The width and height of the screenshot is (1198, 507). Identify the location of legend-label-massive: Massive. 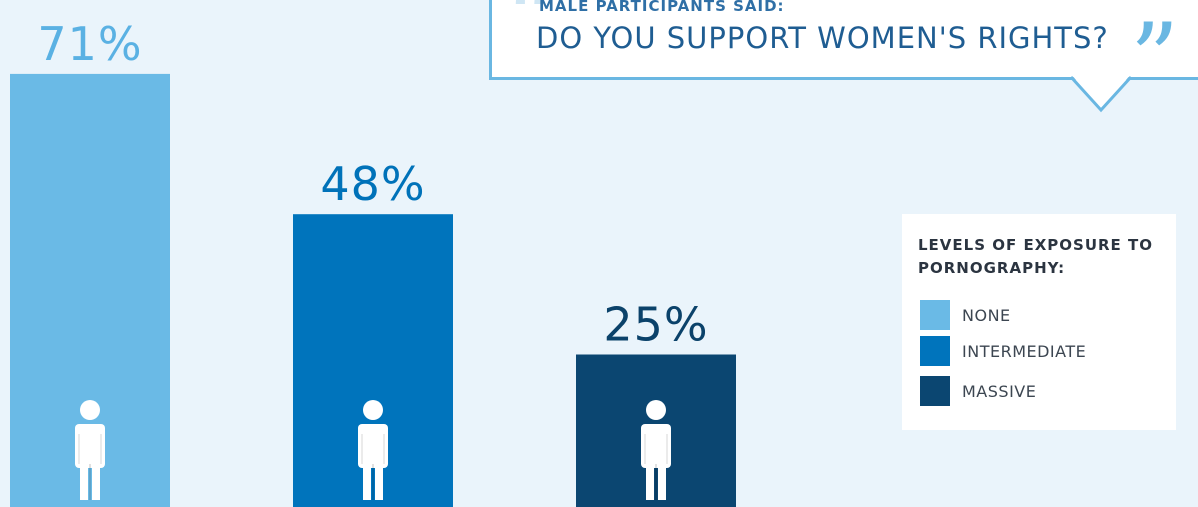
(999, 391).